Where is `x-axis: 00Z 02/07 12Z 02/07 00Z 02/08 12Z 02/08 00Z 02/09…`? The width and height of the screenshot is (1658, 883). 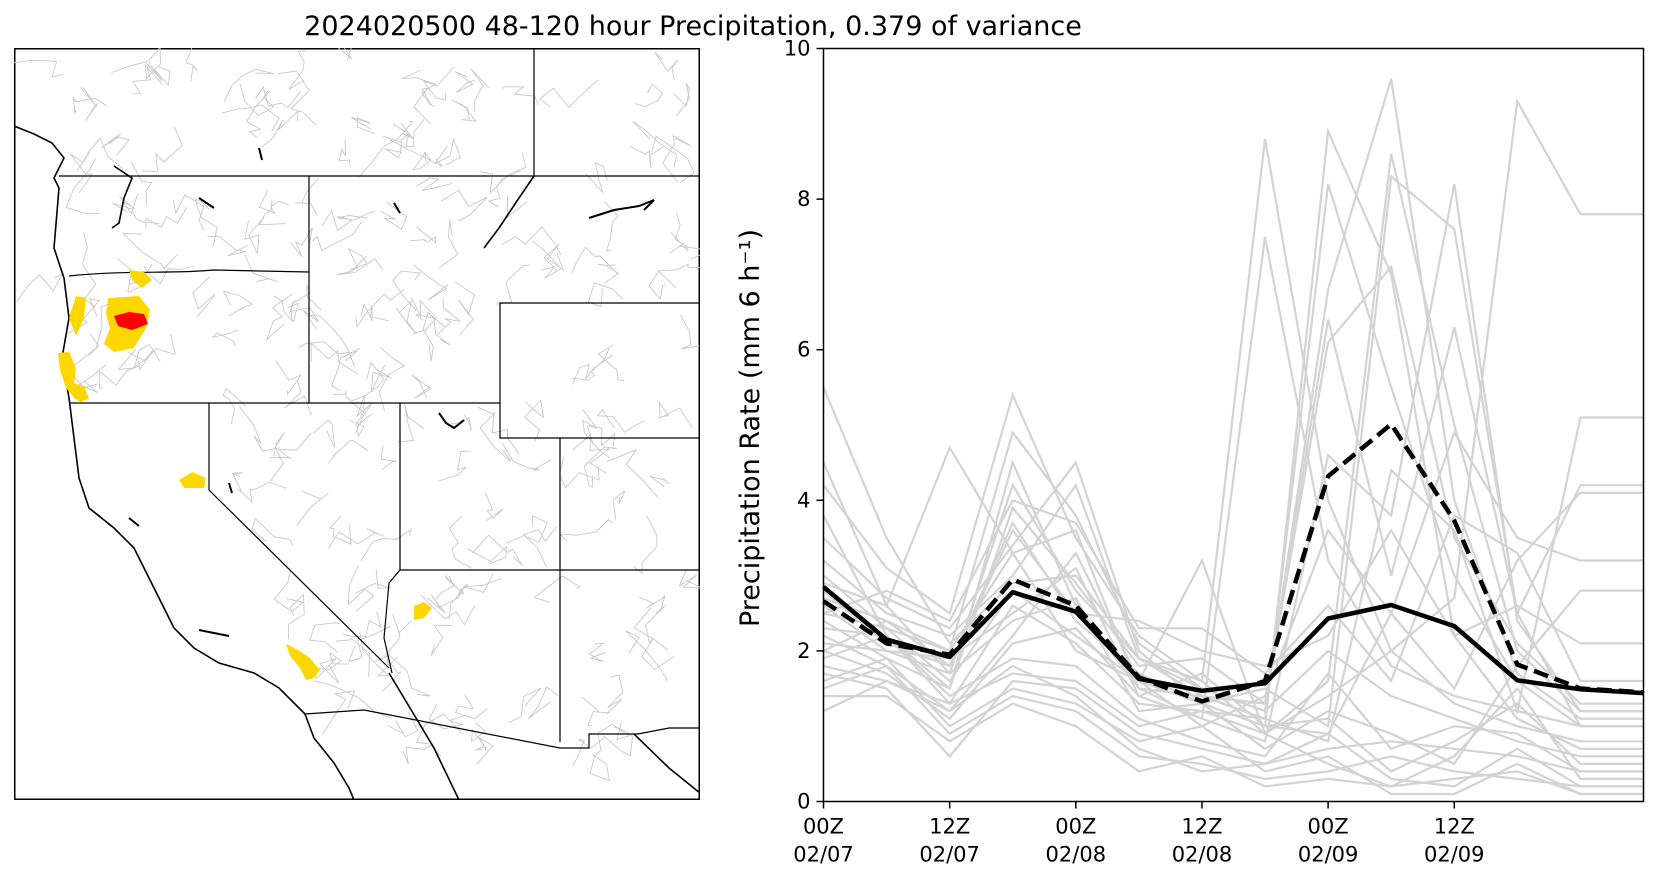
x-axis: 00Z 02/07 12Z 02/07 00Z 02/08 12Z 02/08 00Z 02/09… is located at coordinates (1139, 834).